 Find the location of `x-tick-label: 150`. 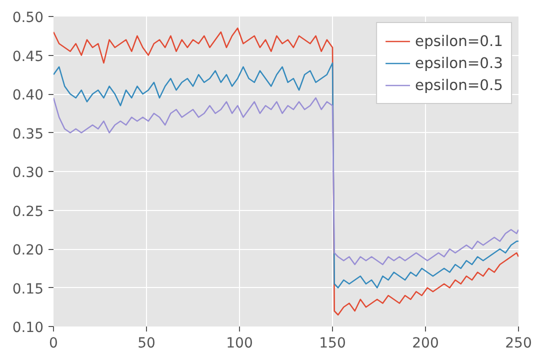

x-tick-label: 150 is located at coordinates (332, 344).